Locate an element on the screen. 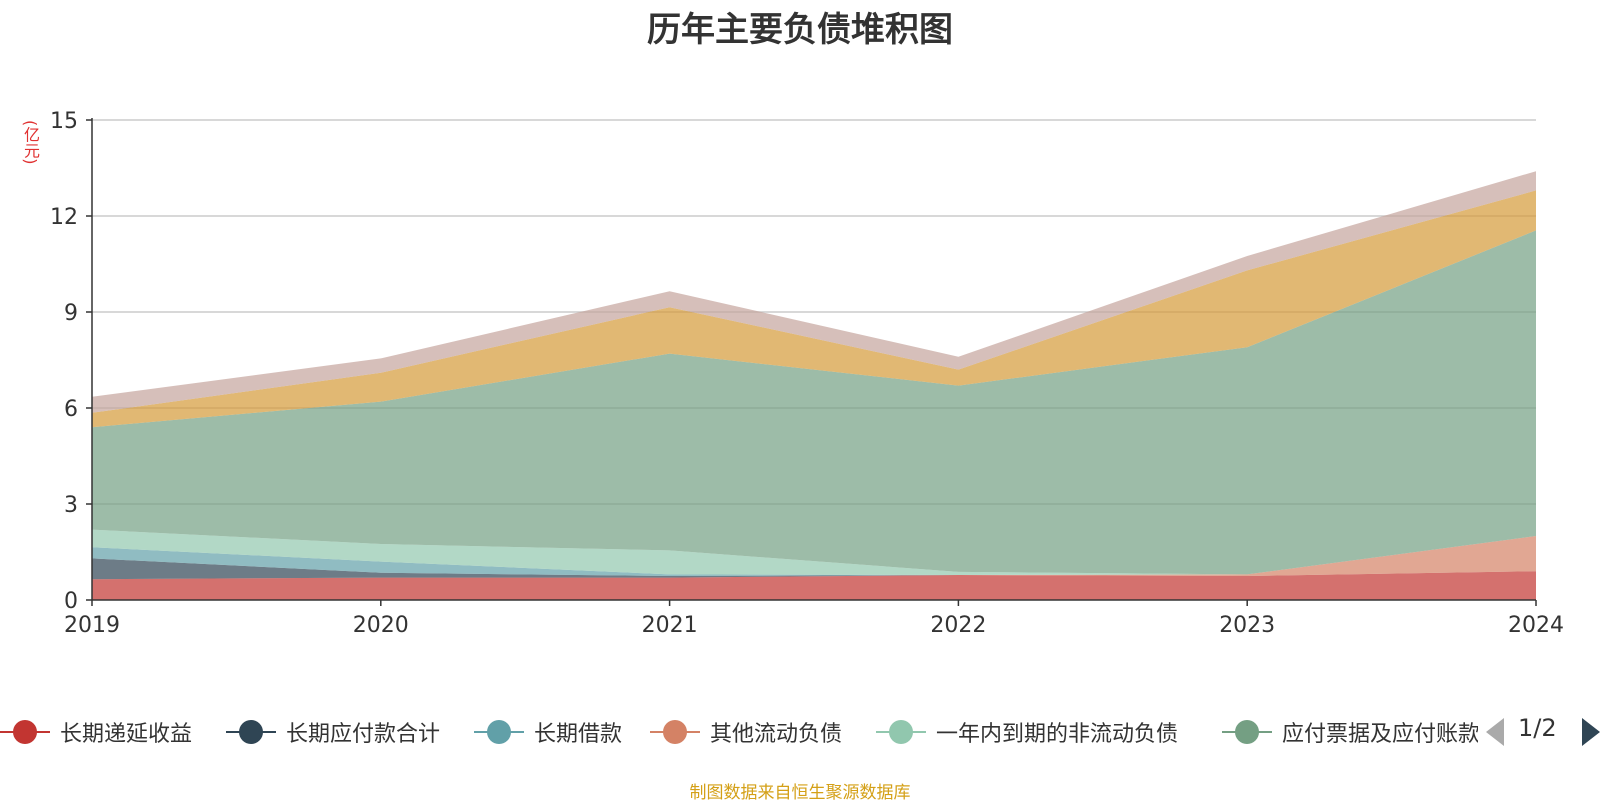 Image resolution: width=1600 pixels, height=803 pixels. legend-label: 一年内到期的非流动负债 is located at coordinates (1057, 734).